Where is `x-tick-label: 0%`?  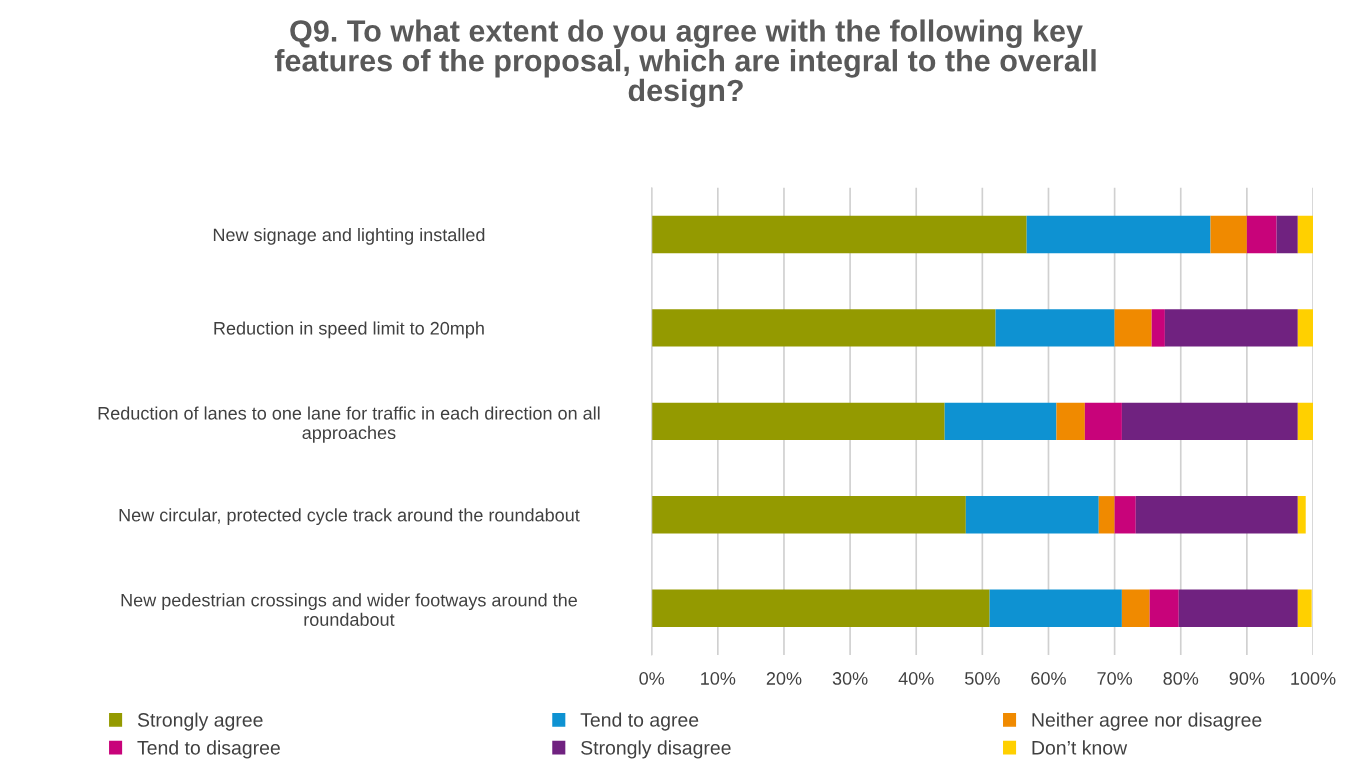 x-tick-label: 0% is located at coordinates (652, 678).